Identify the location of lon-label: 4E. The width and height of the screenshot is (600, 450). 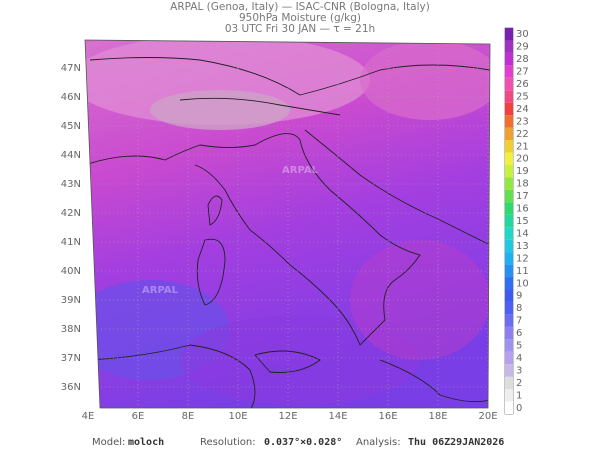
(88, 416).